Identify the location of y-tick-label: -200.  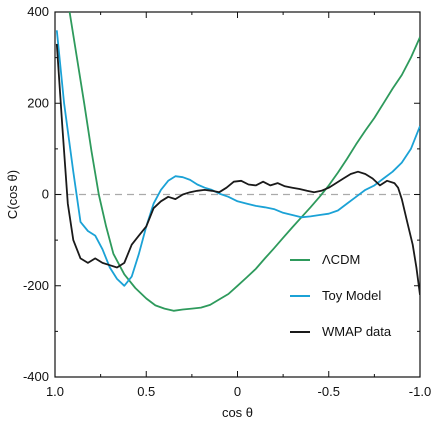
(36, 285).